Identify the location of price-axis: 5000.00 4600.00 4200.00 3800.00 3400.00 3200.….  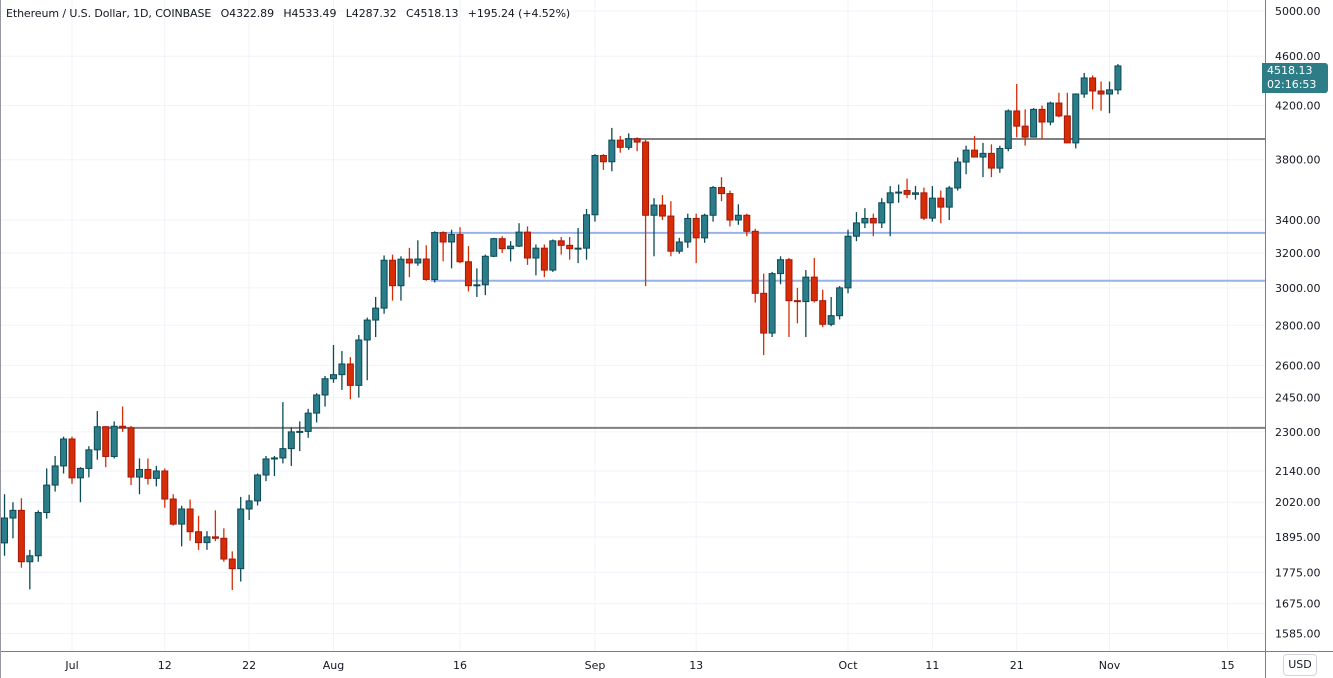
(1298, 323).